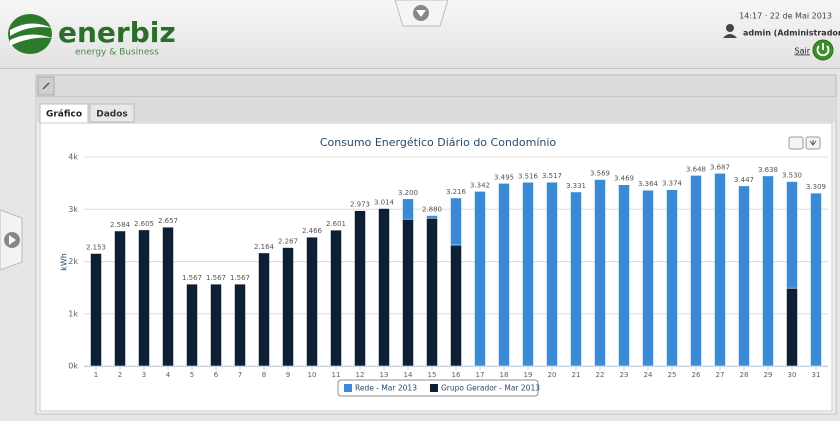 The image size is (840, 421). I want to click on y-axis-label: kWh, so click(64, 262).